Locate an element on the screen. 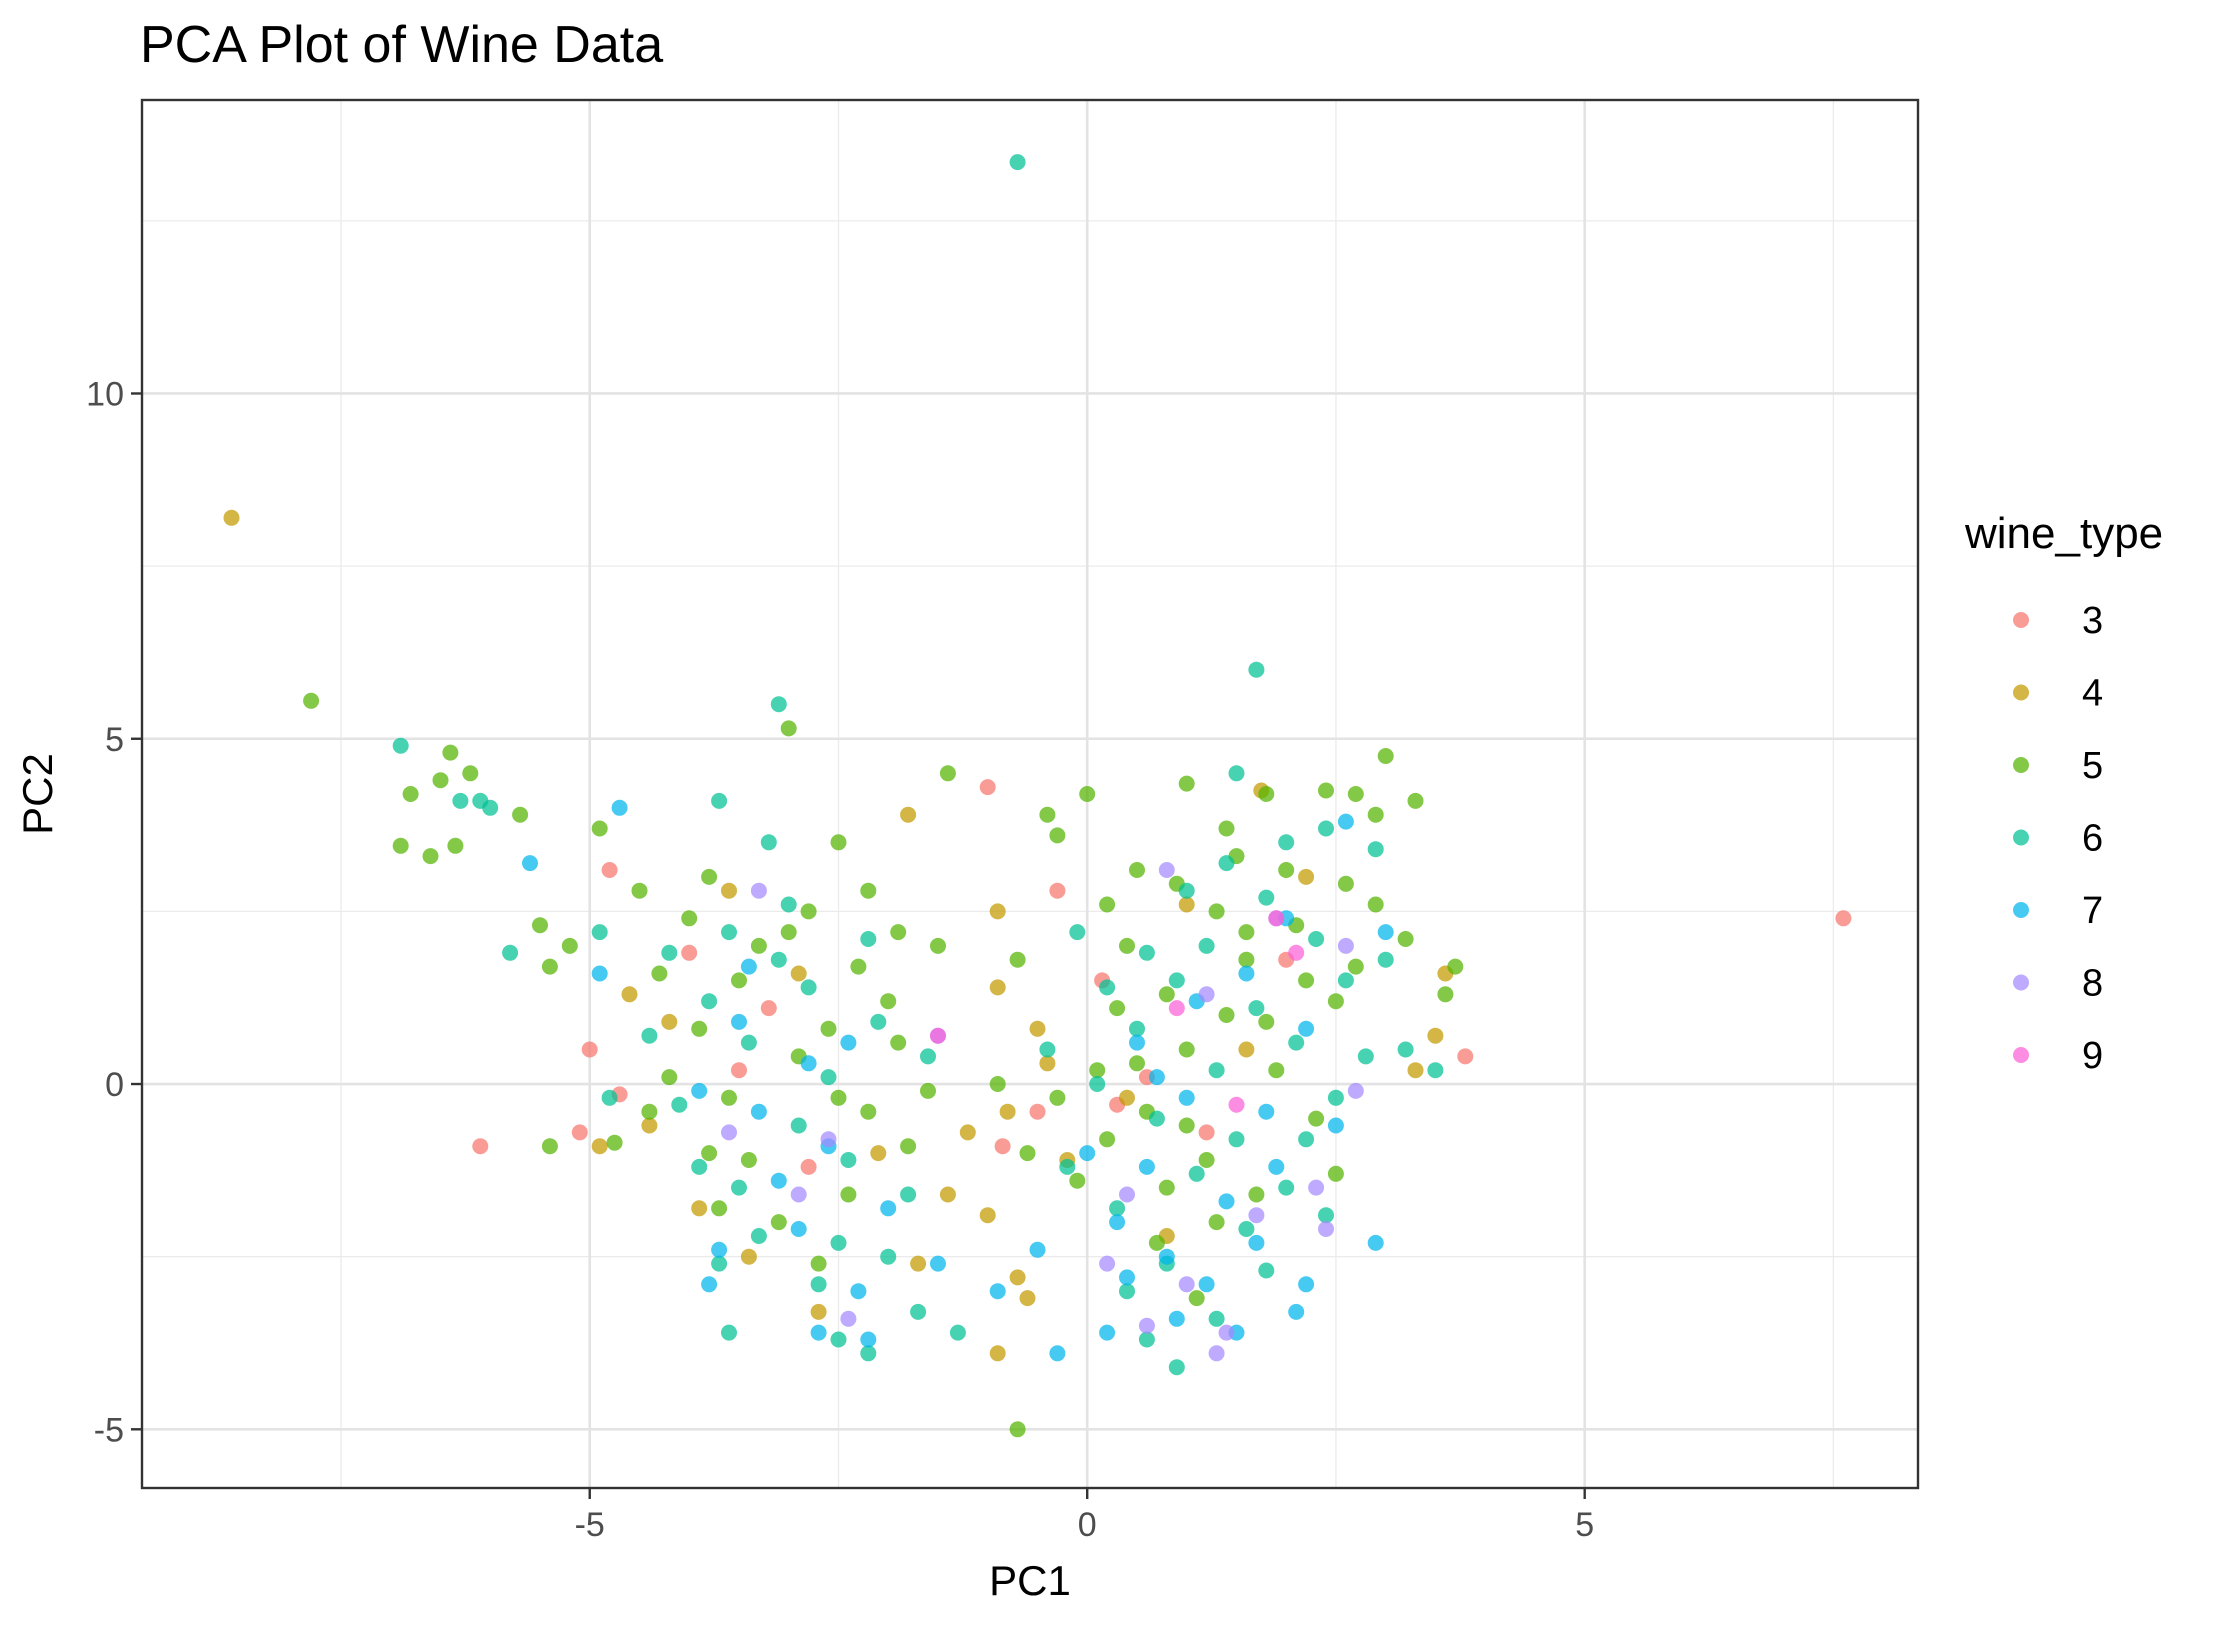 Image resolution: width=2240 pixels, height=1626 pixels. legend-item-7: 7 is located at coordinates (2058, 911).